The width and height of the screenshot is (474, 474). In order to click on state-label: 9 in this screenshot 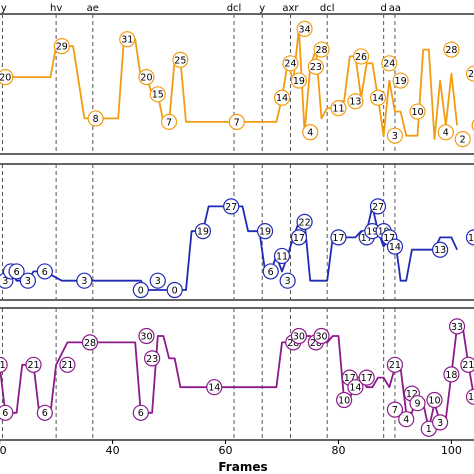, I will do `click(418, 404)`.